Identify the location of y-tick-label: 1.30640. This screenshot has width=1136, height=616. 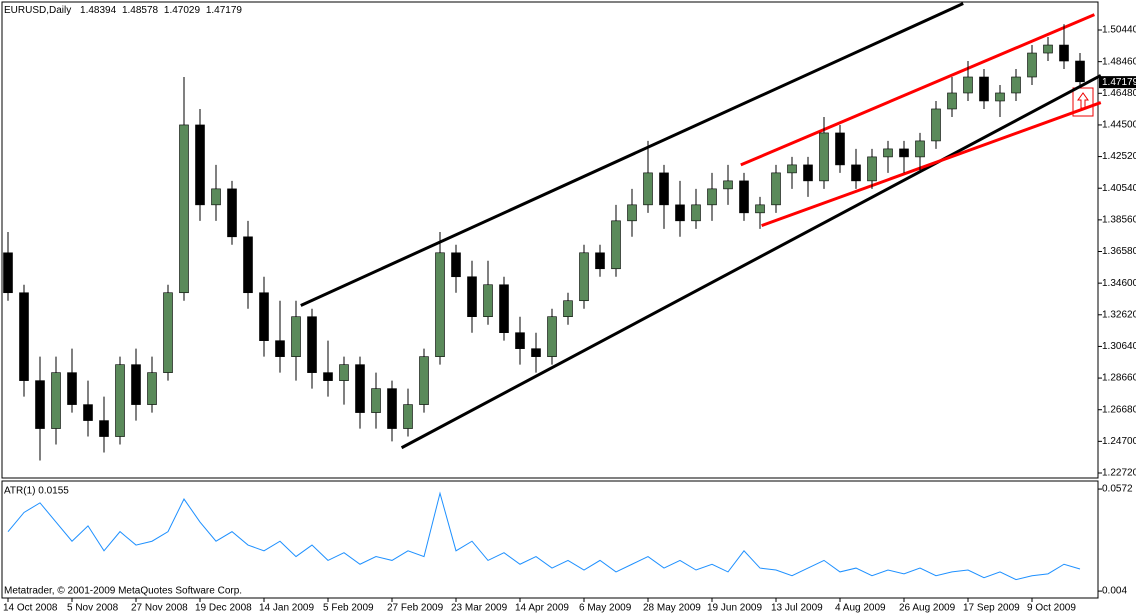
(1119, 346).